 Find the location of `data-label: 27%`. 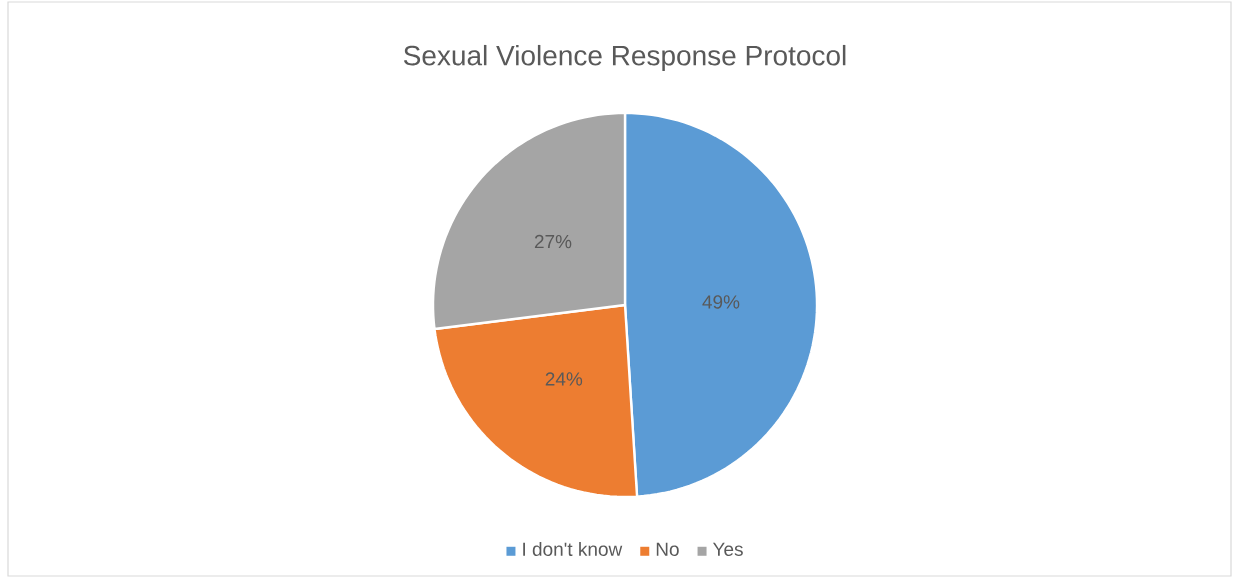

data-label: 27% is located at coordinates (553, 241).